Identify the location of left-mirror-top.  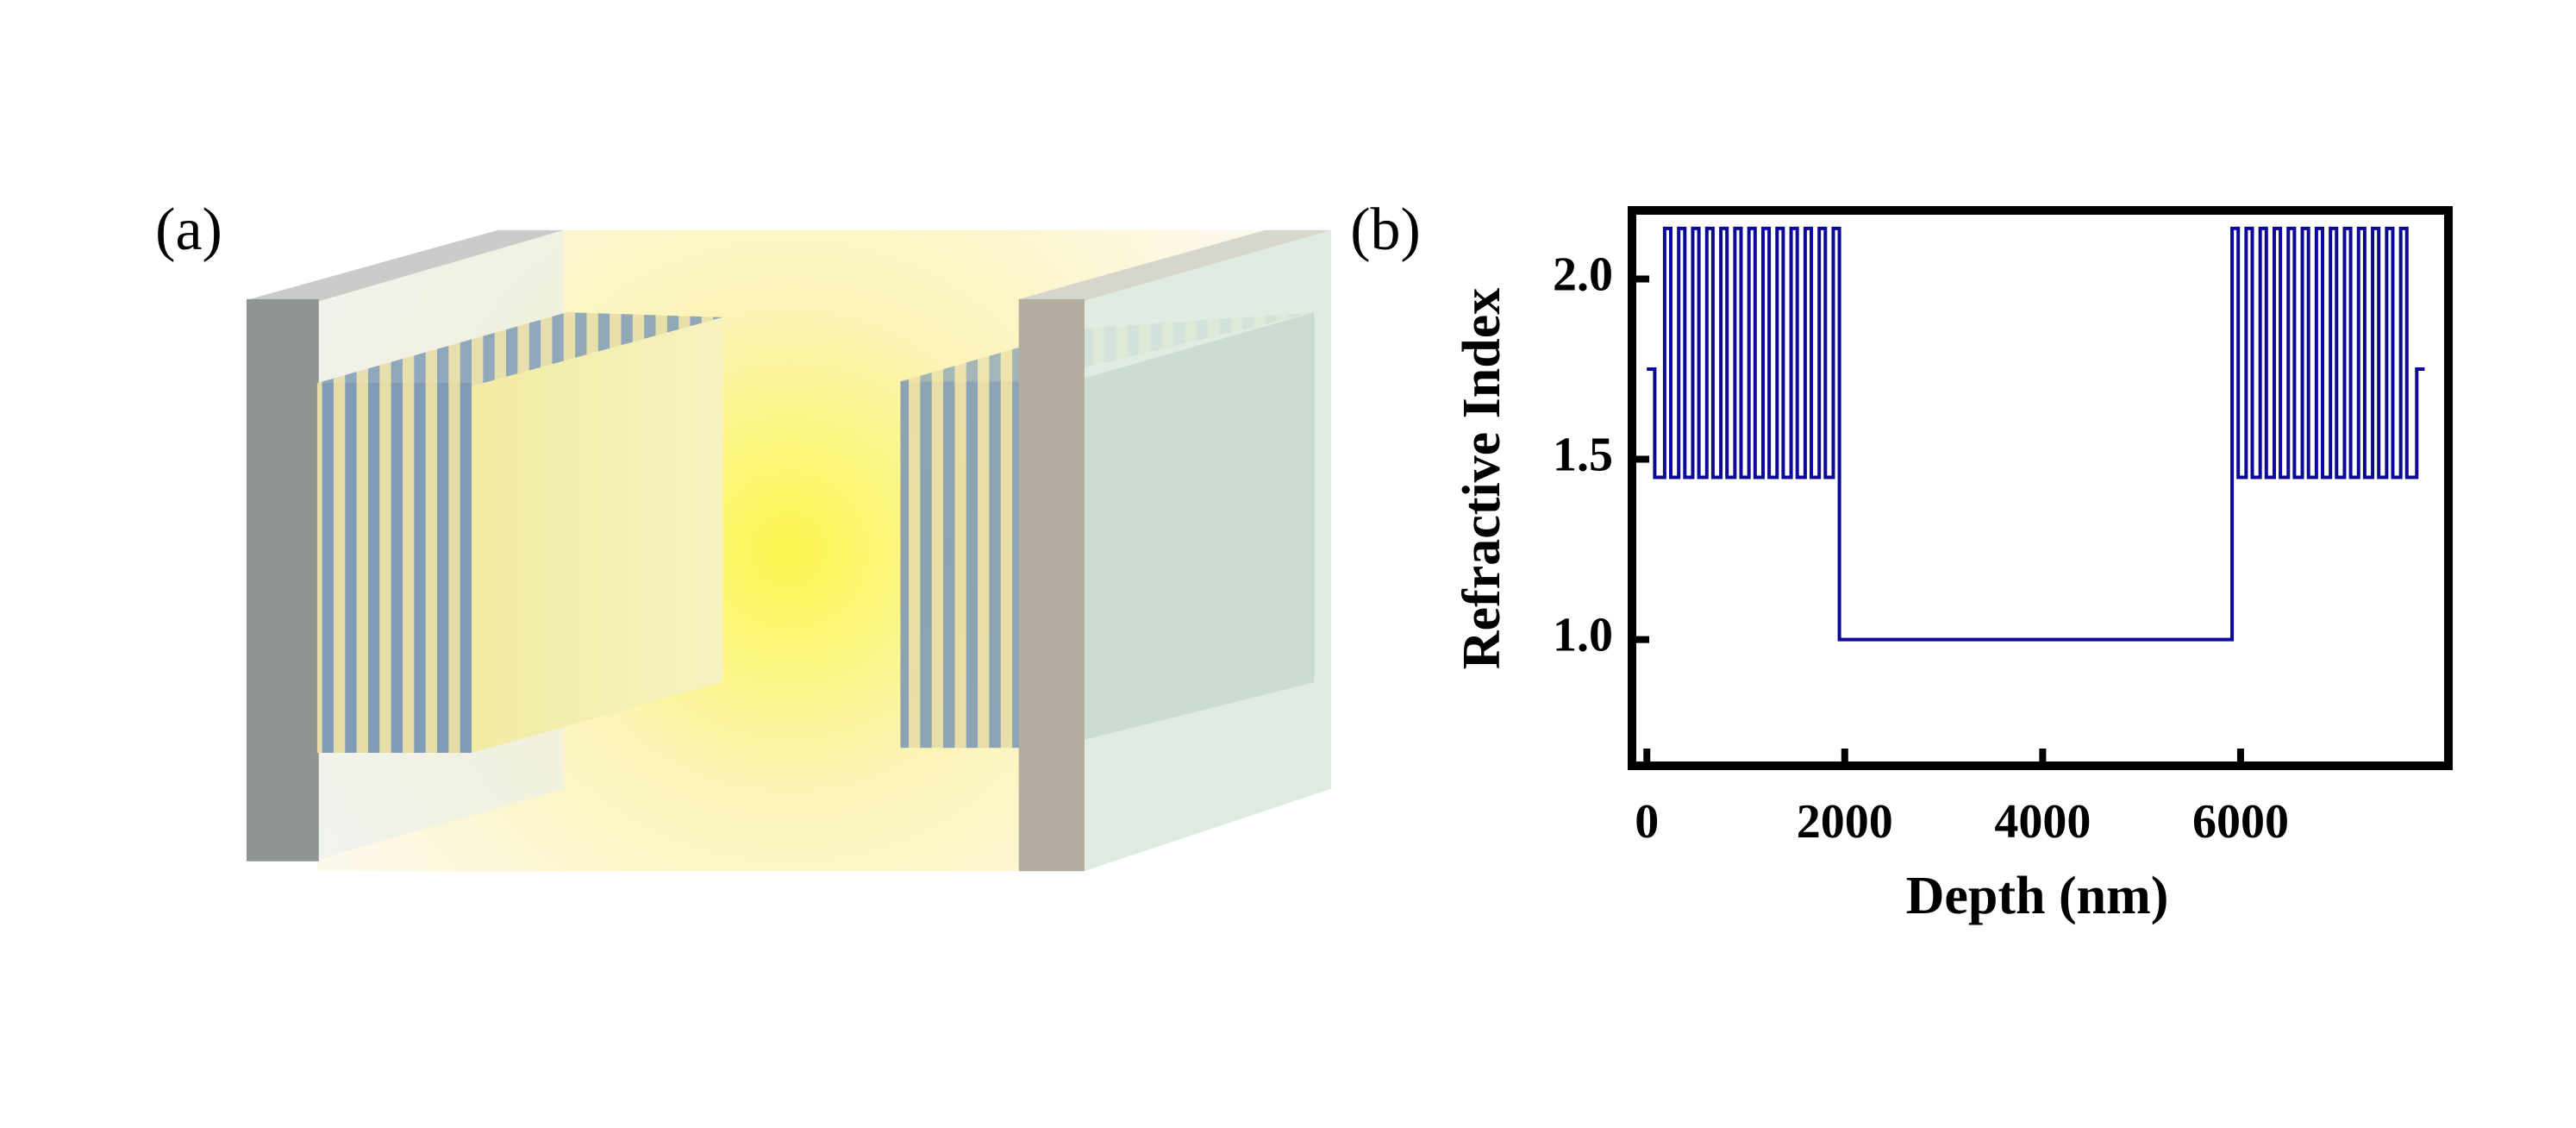
(406, 265).